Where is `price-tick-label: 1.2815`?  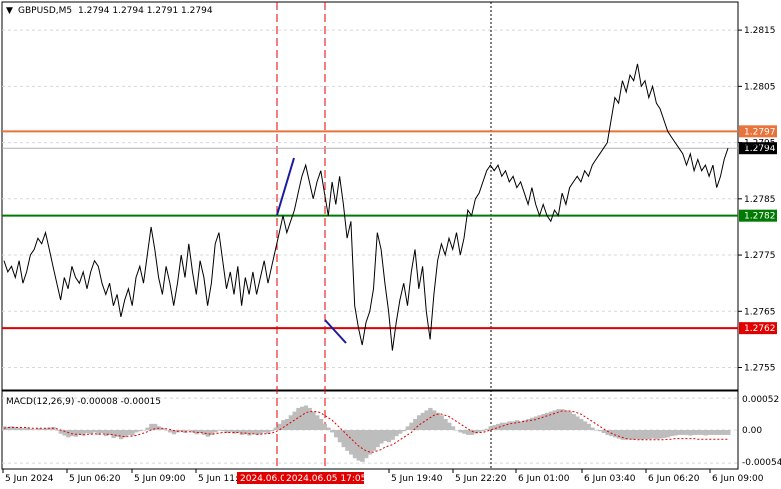 price-tick-label: 1.2815 is located at coordinates (760, 31).